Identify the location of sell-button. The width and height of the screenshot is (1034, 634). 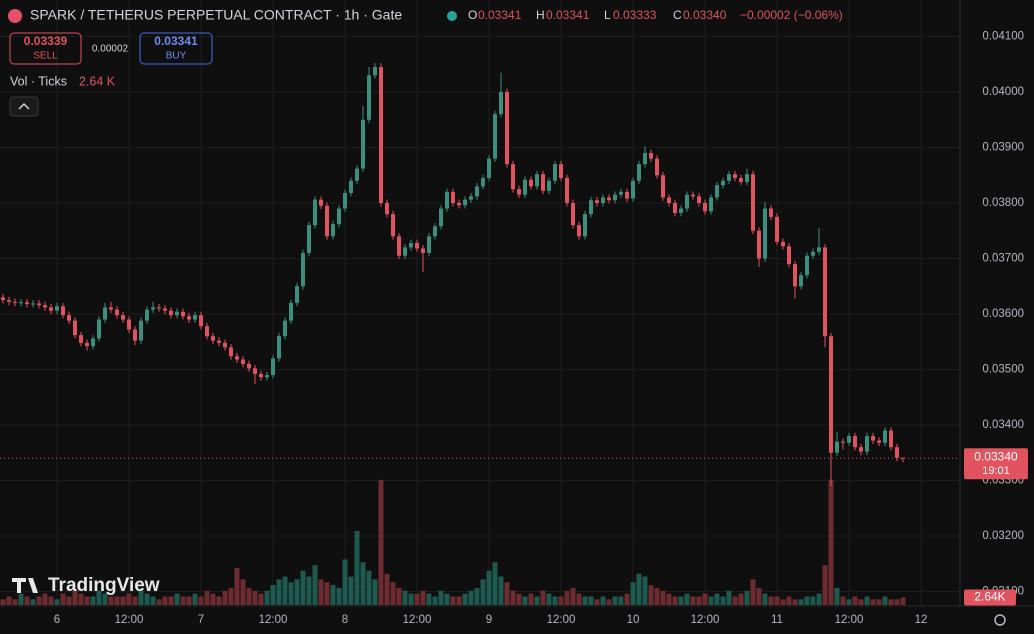
(45, 48).